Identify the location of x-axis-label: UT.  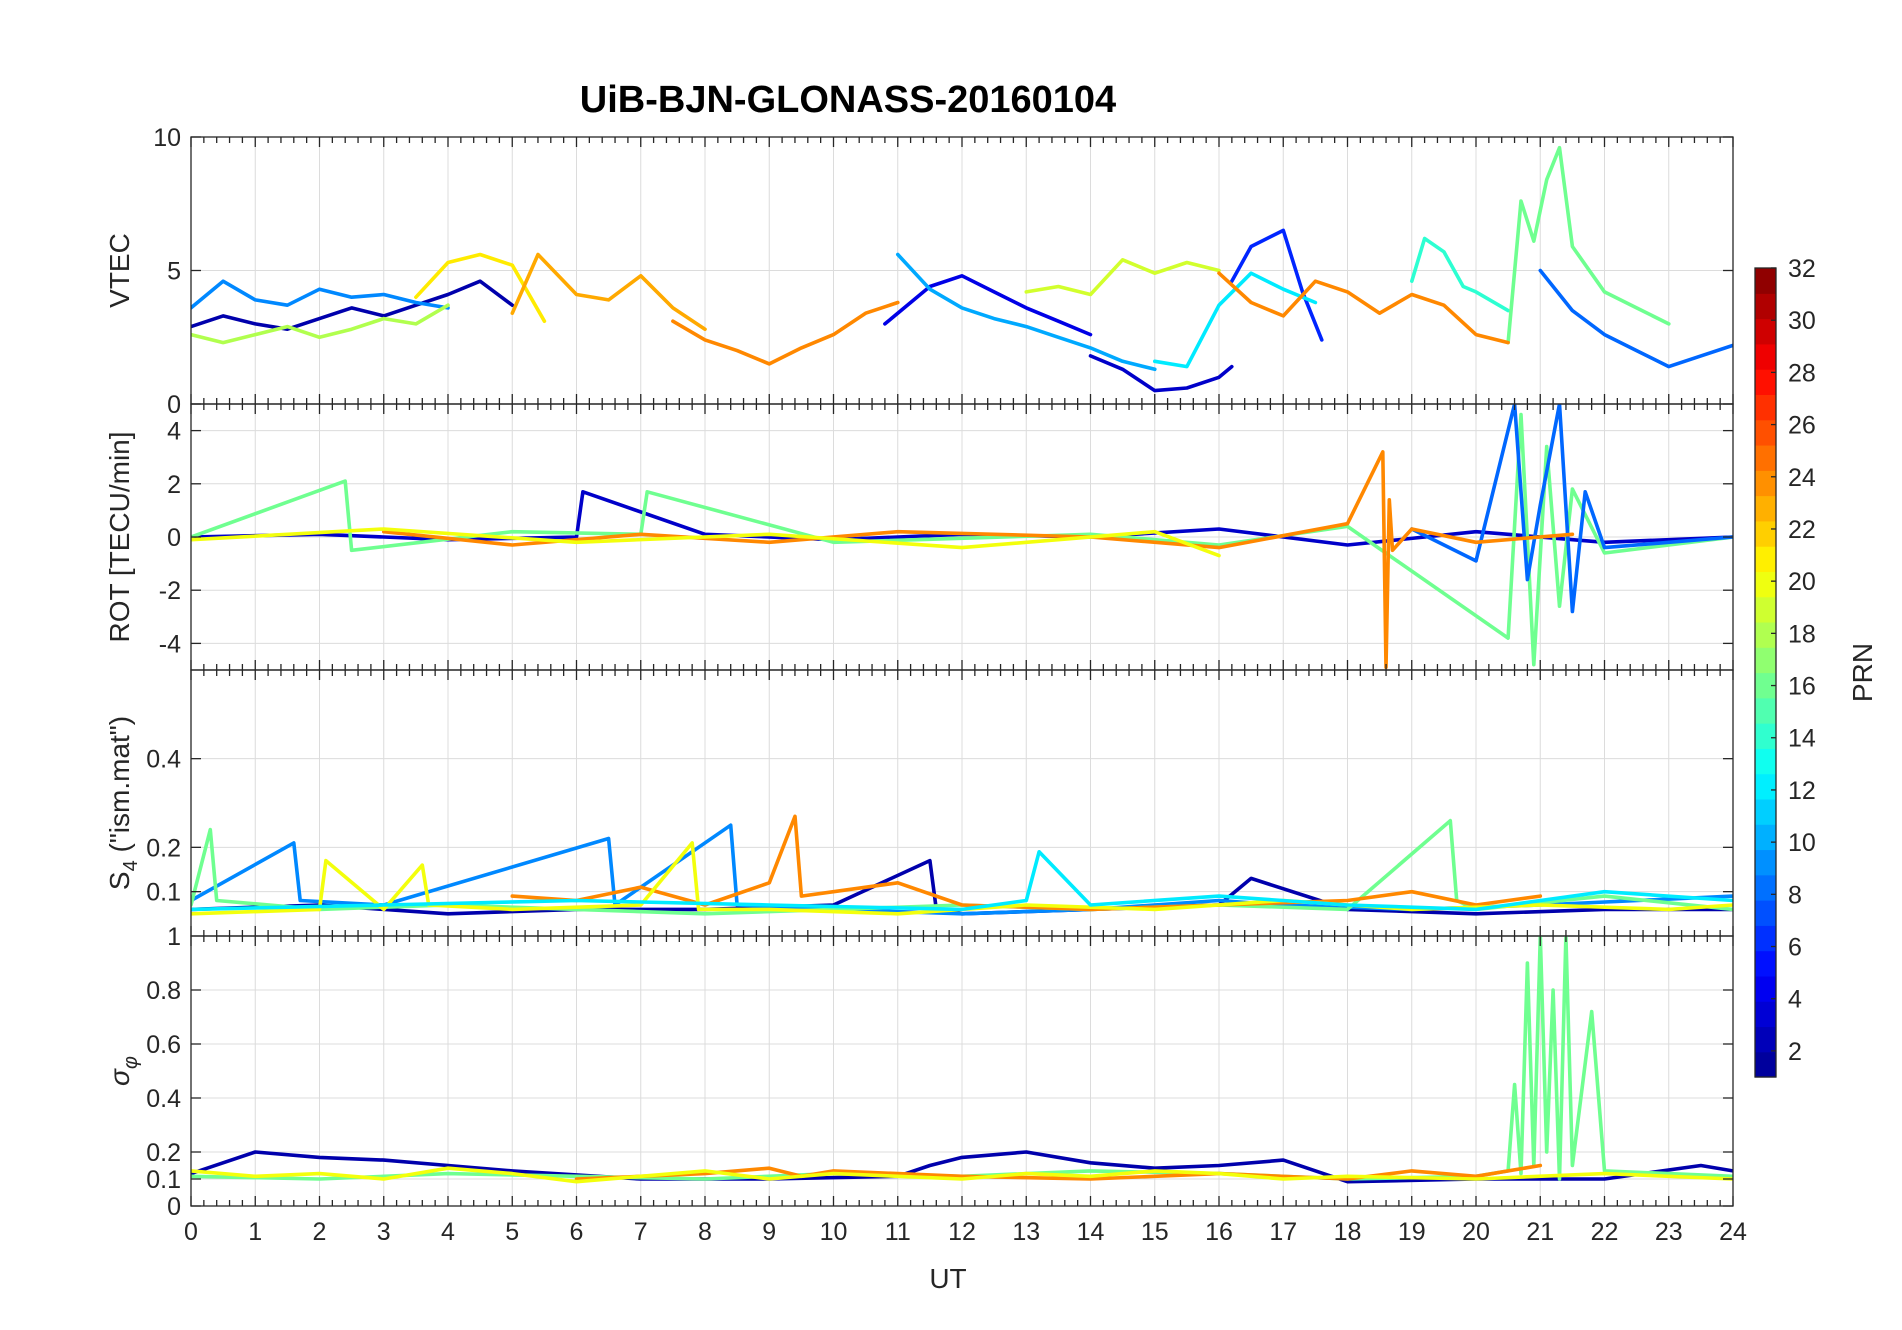
(947, 1278).